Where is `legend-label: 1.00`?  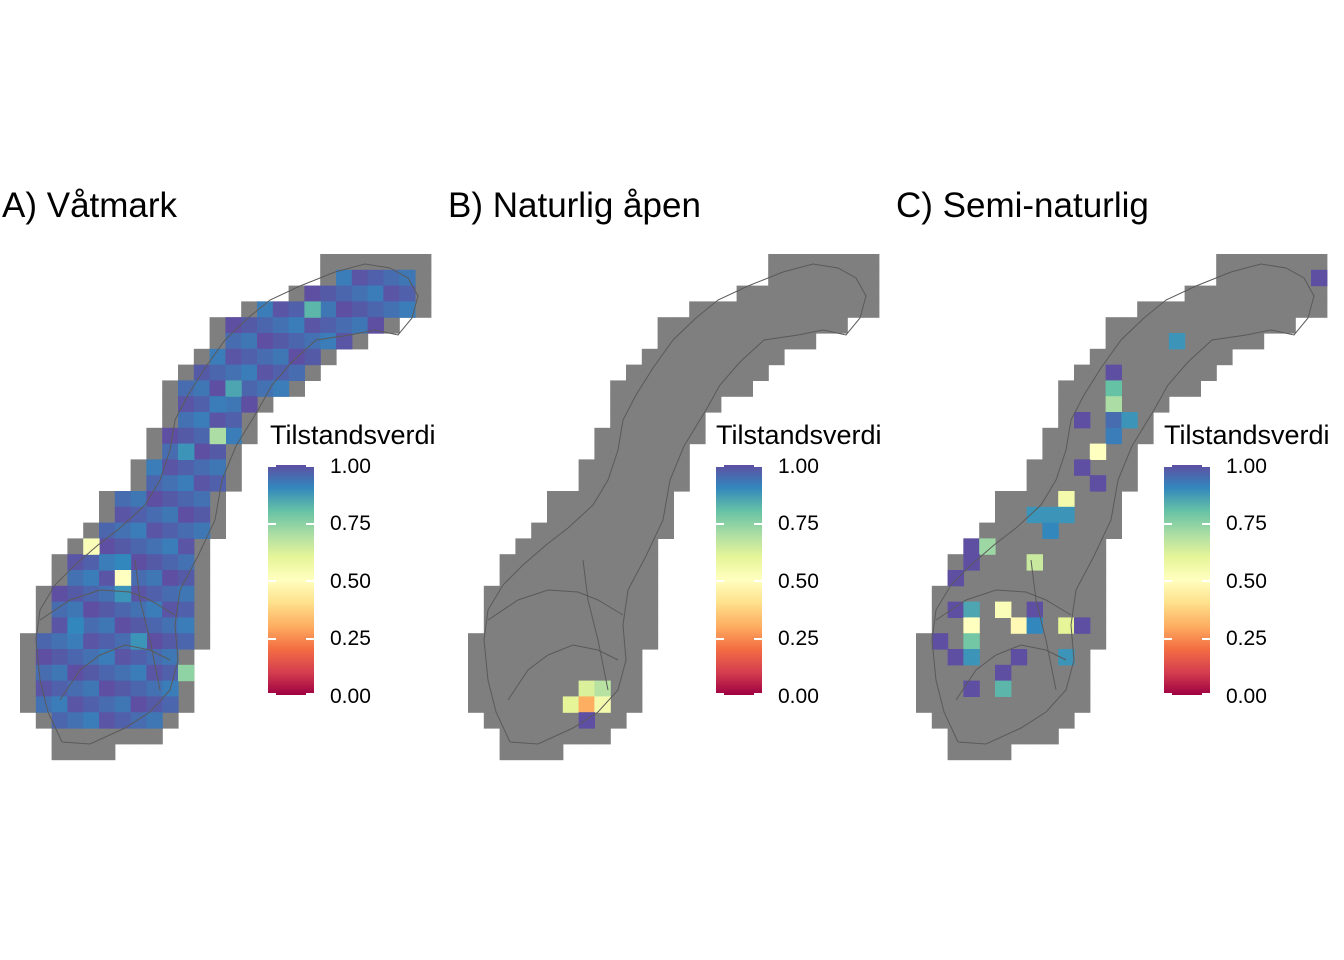 legend-label: 1.00 is located at coordinates (798, 466).